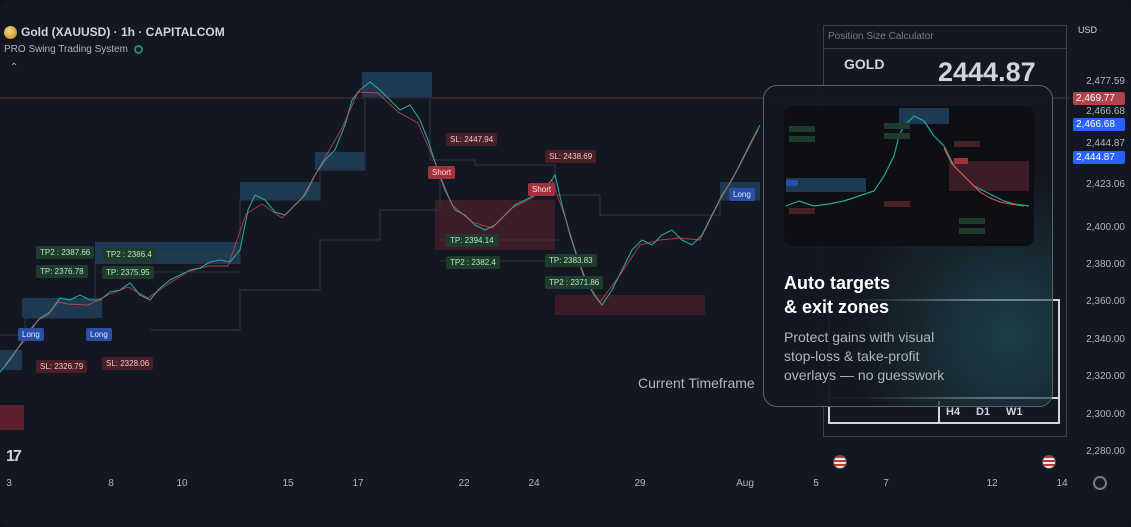 This screenshot has height=527, width=1131. What do you see at coordinates (66, 49) in the screenshot?
I see `indicator-name: PRO Swing Trading System` at bounding box center [66, 49].